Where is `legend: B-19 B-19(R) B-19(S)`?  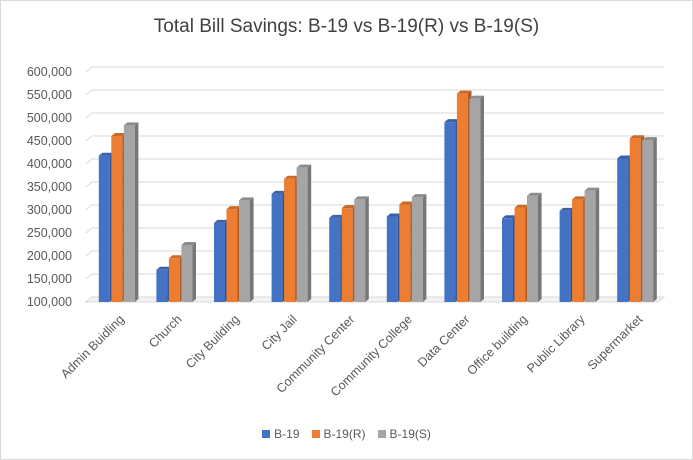 legend: B-19 B-19(R) B-19(S) is located at coordinates (346, 433).